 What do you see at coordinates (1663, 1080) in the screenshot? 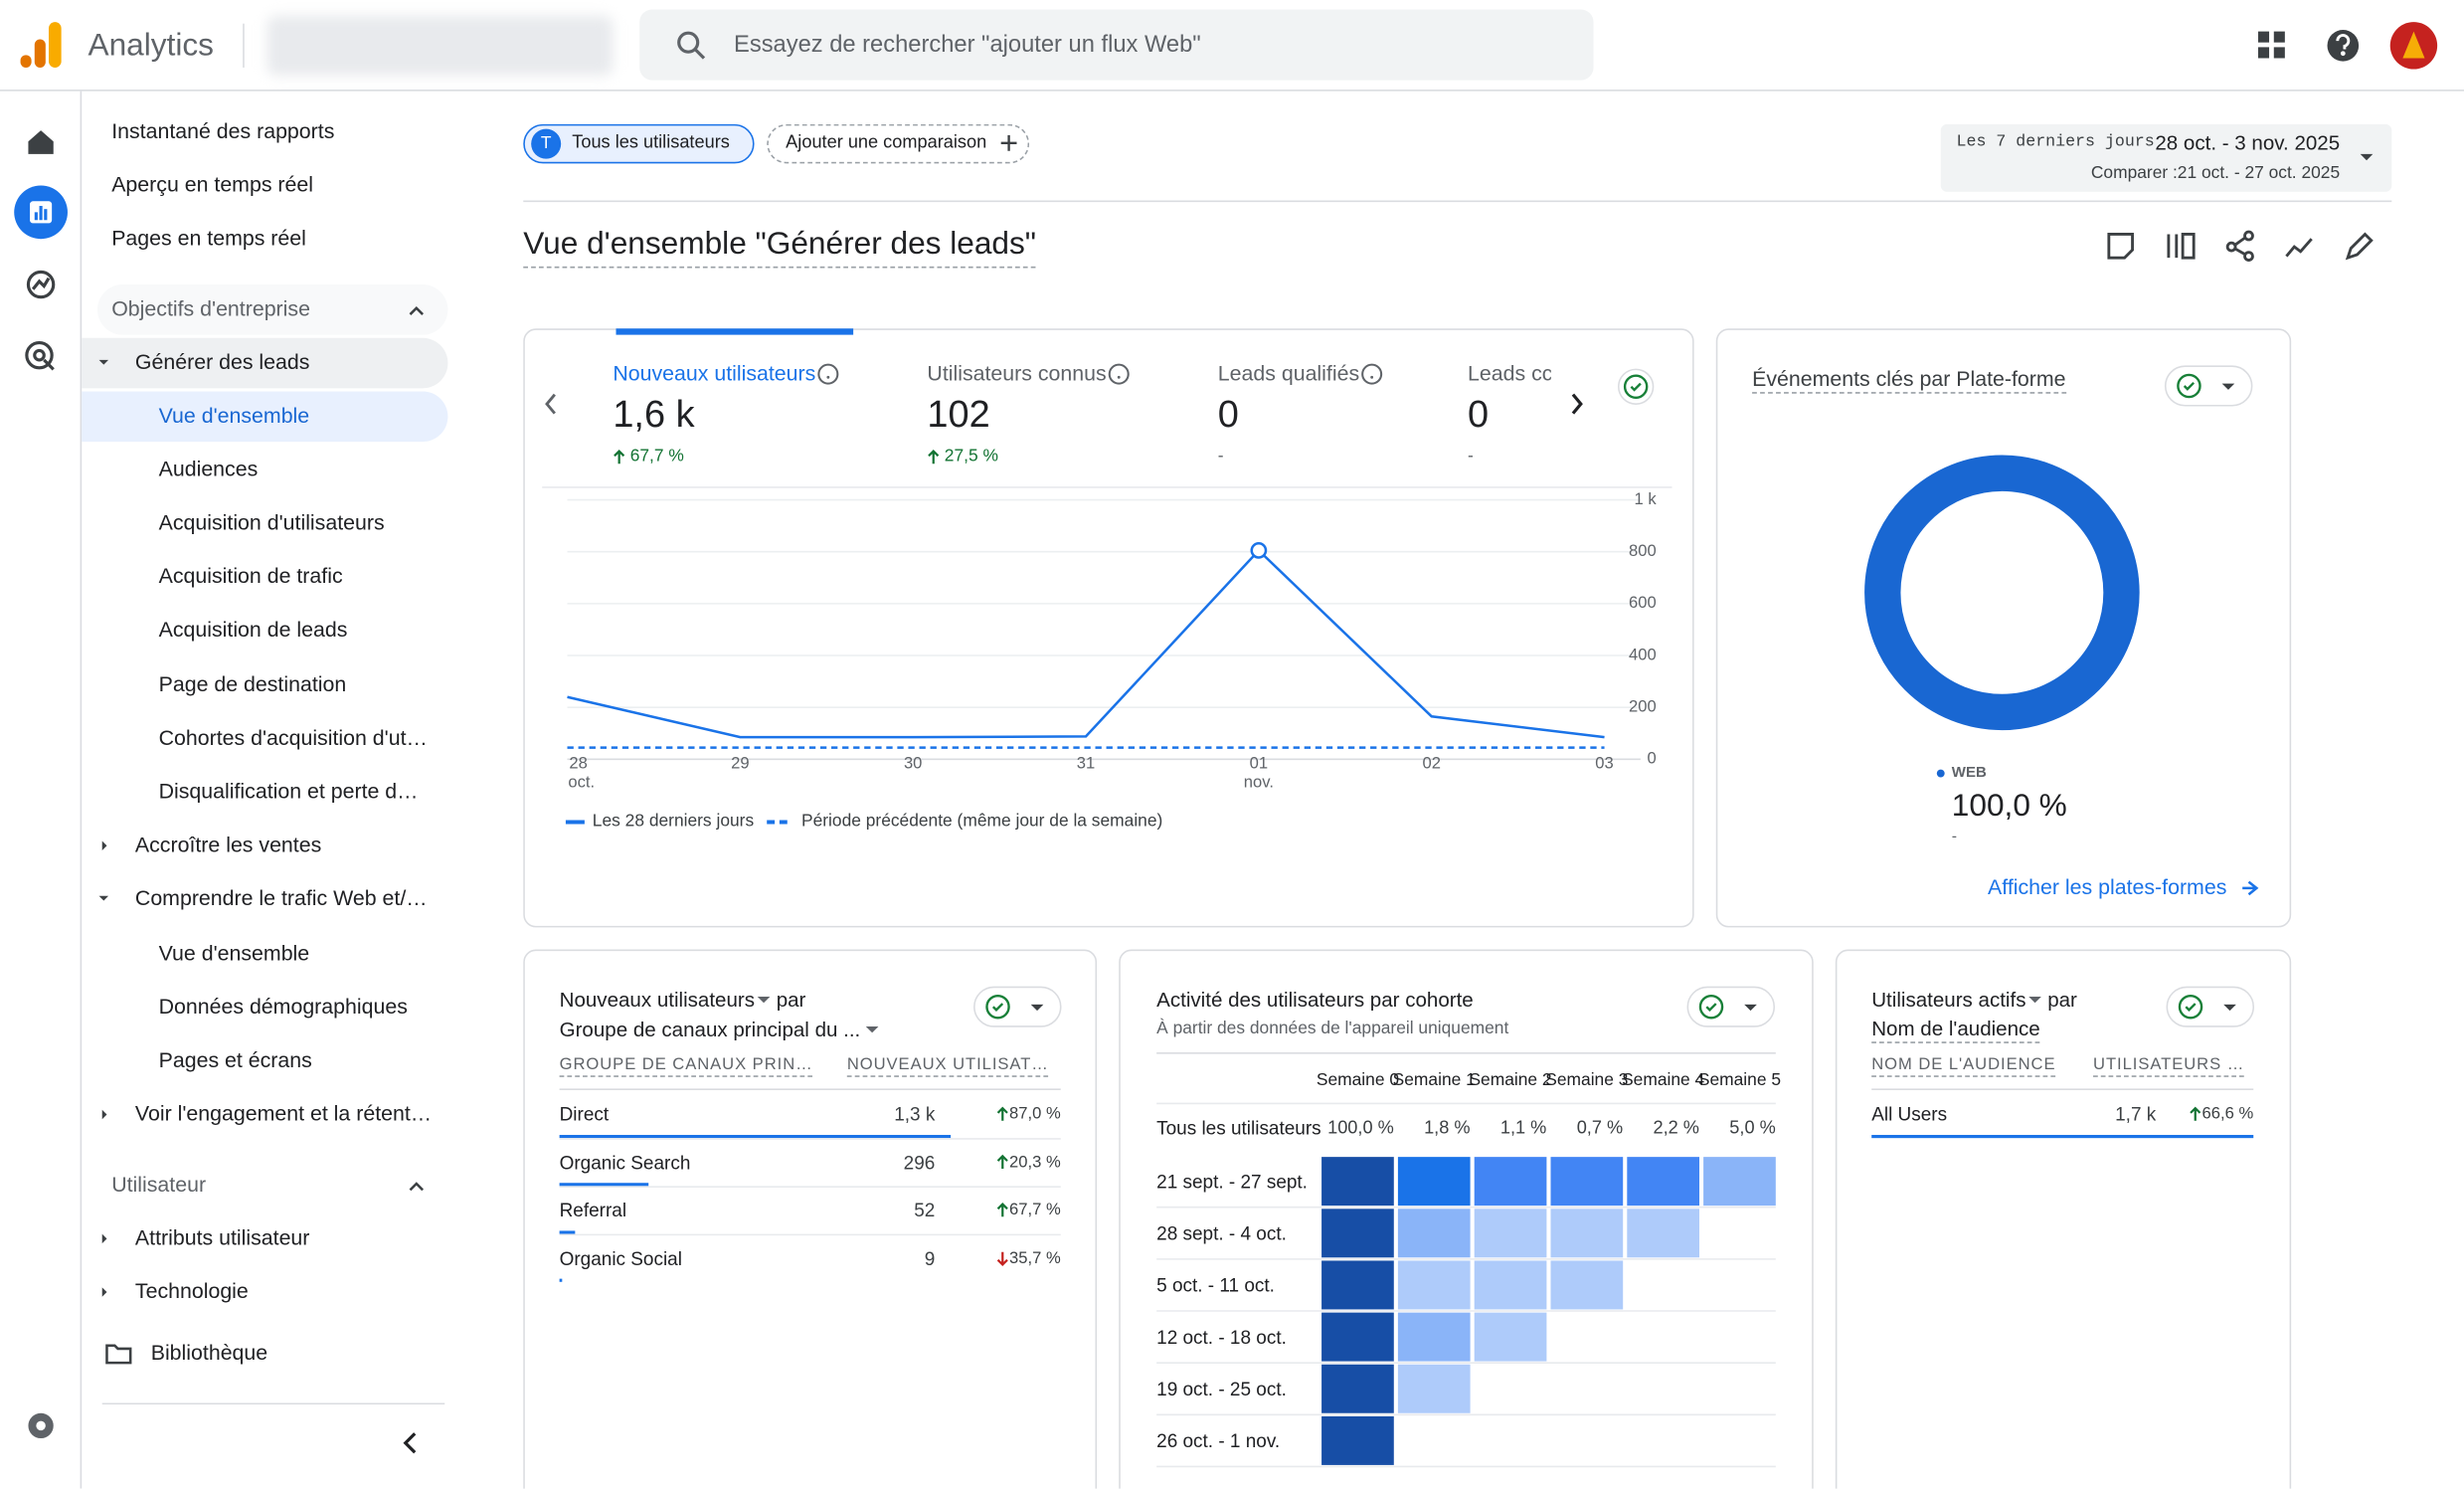
I see `column-header: Semaine 4` at bounding box center [1663, 1080].